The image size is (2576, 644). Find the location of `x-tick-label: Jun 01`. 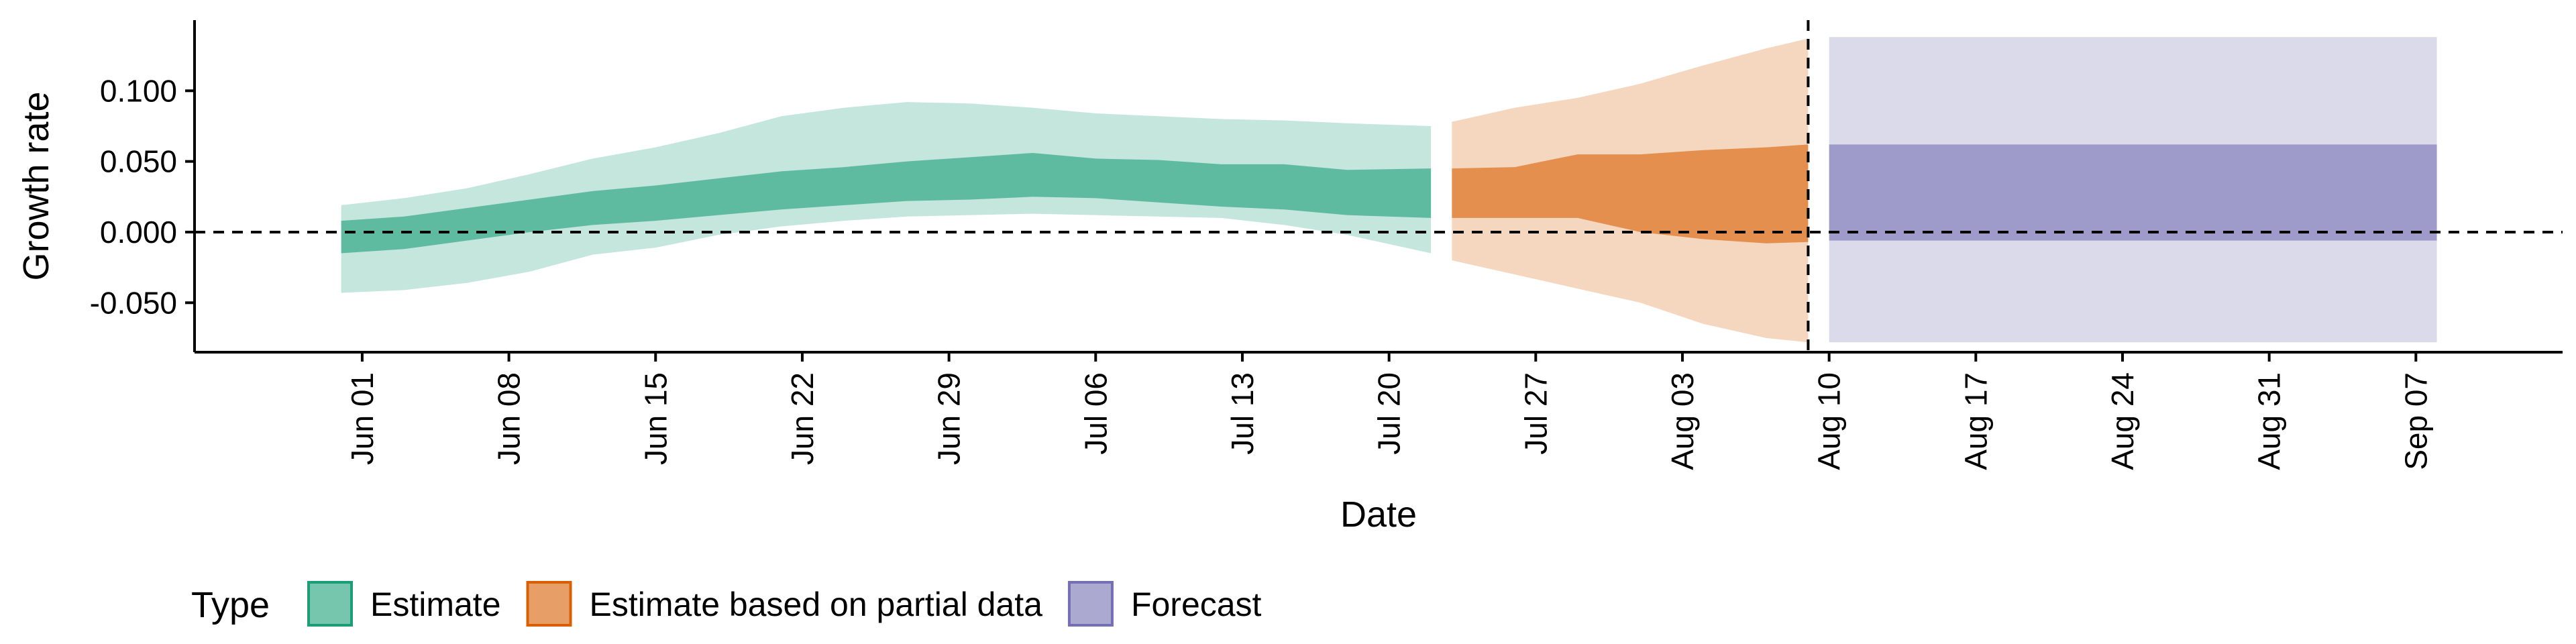

x-tick-label: Jun 01 is located at coordinates (362, 418).